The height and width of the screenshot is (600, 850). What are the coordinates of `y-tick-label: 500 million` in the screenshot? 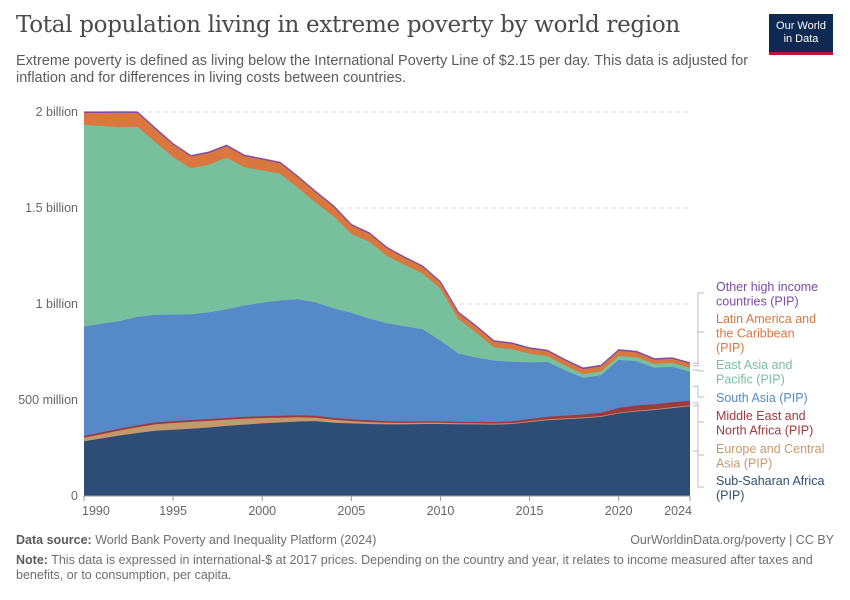 It's located at (48, 400).